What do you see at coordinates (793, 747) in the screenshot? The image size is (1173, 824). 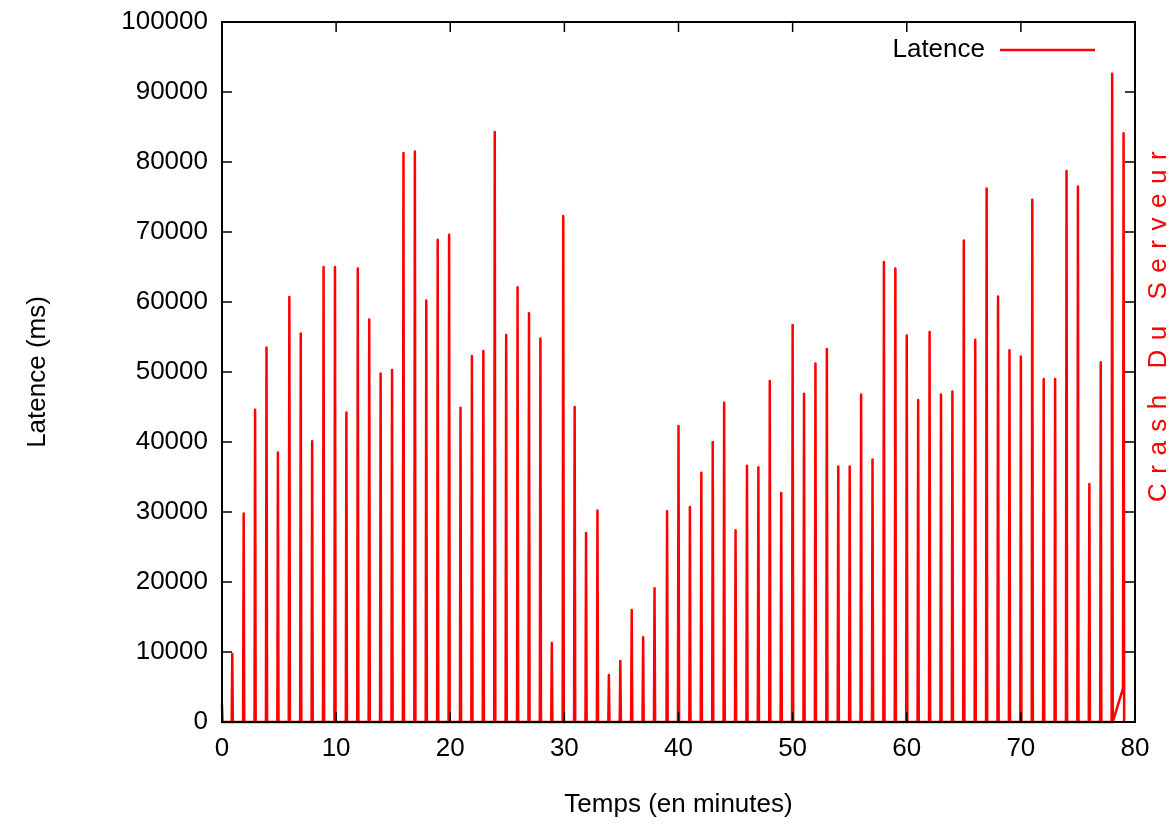 I see `x-tick-label: 50` at bounding box center [793, 747].